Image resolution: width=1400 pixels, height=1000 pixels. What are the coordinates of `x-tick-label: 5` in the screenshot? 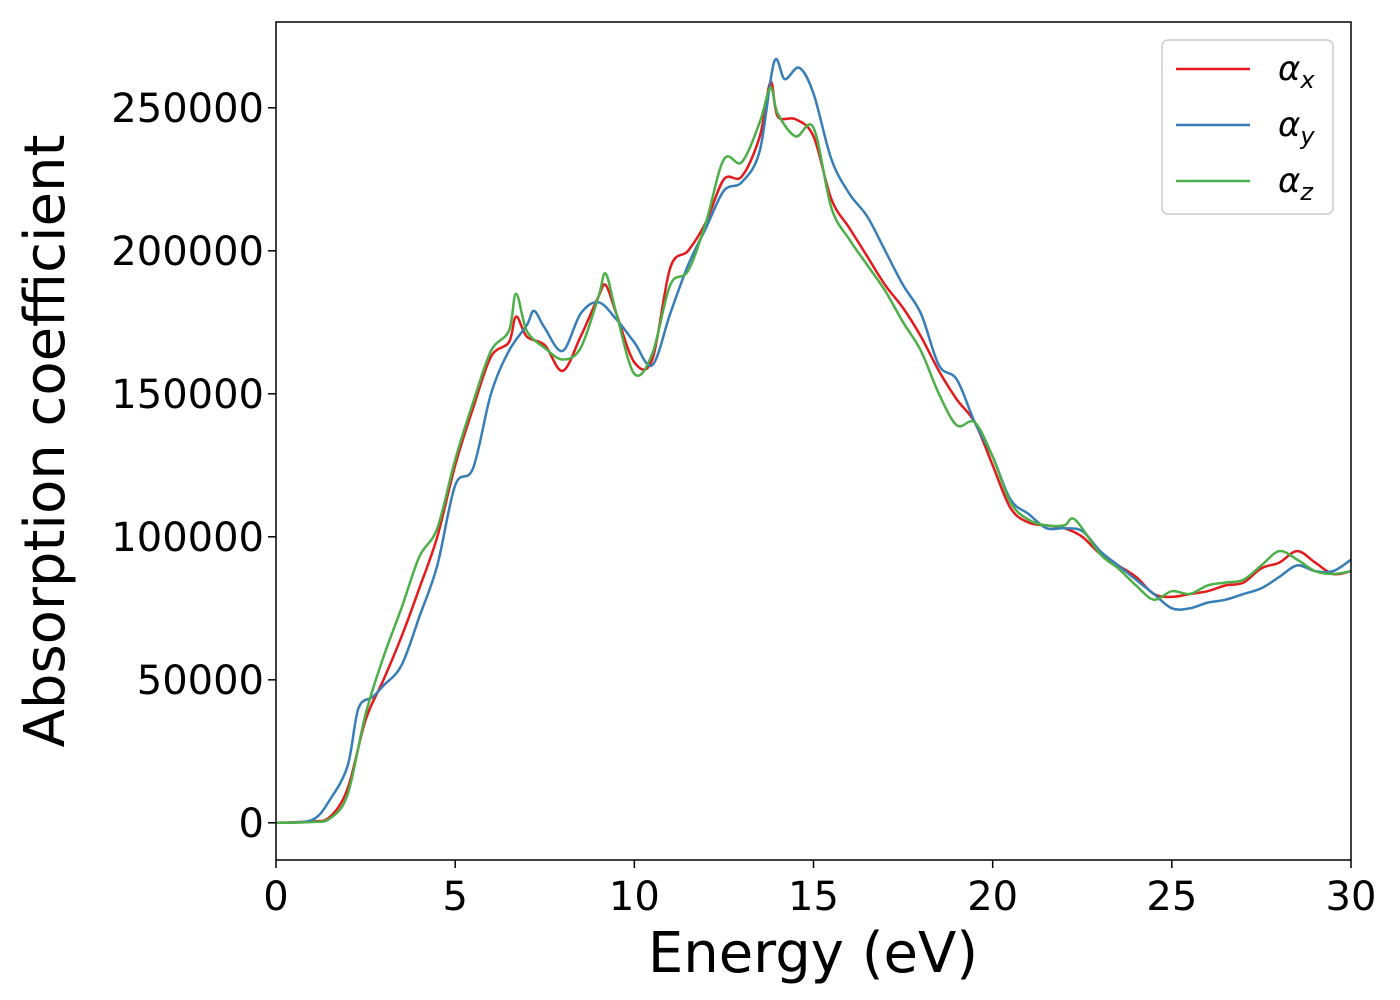 It's located at (454, 897).